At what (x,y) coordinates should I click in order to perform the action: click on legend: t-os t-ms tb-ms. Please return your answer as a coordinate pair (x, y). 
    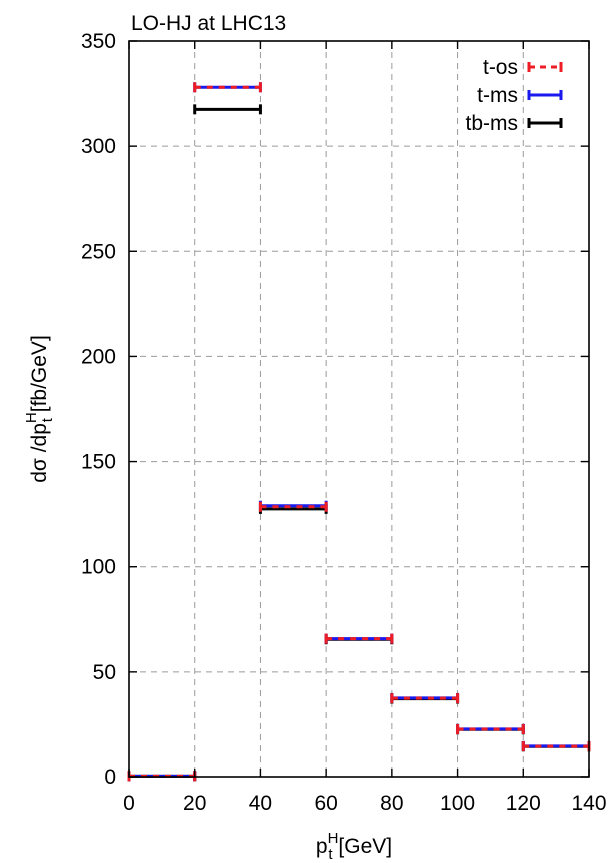
    Looking at the image, I should click on (514, 95).